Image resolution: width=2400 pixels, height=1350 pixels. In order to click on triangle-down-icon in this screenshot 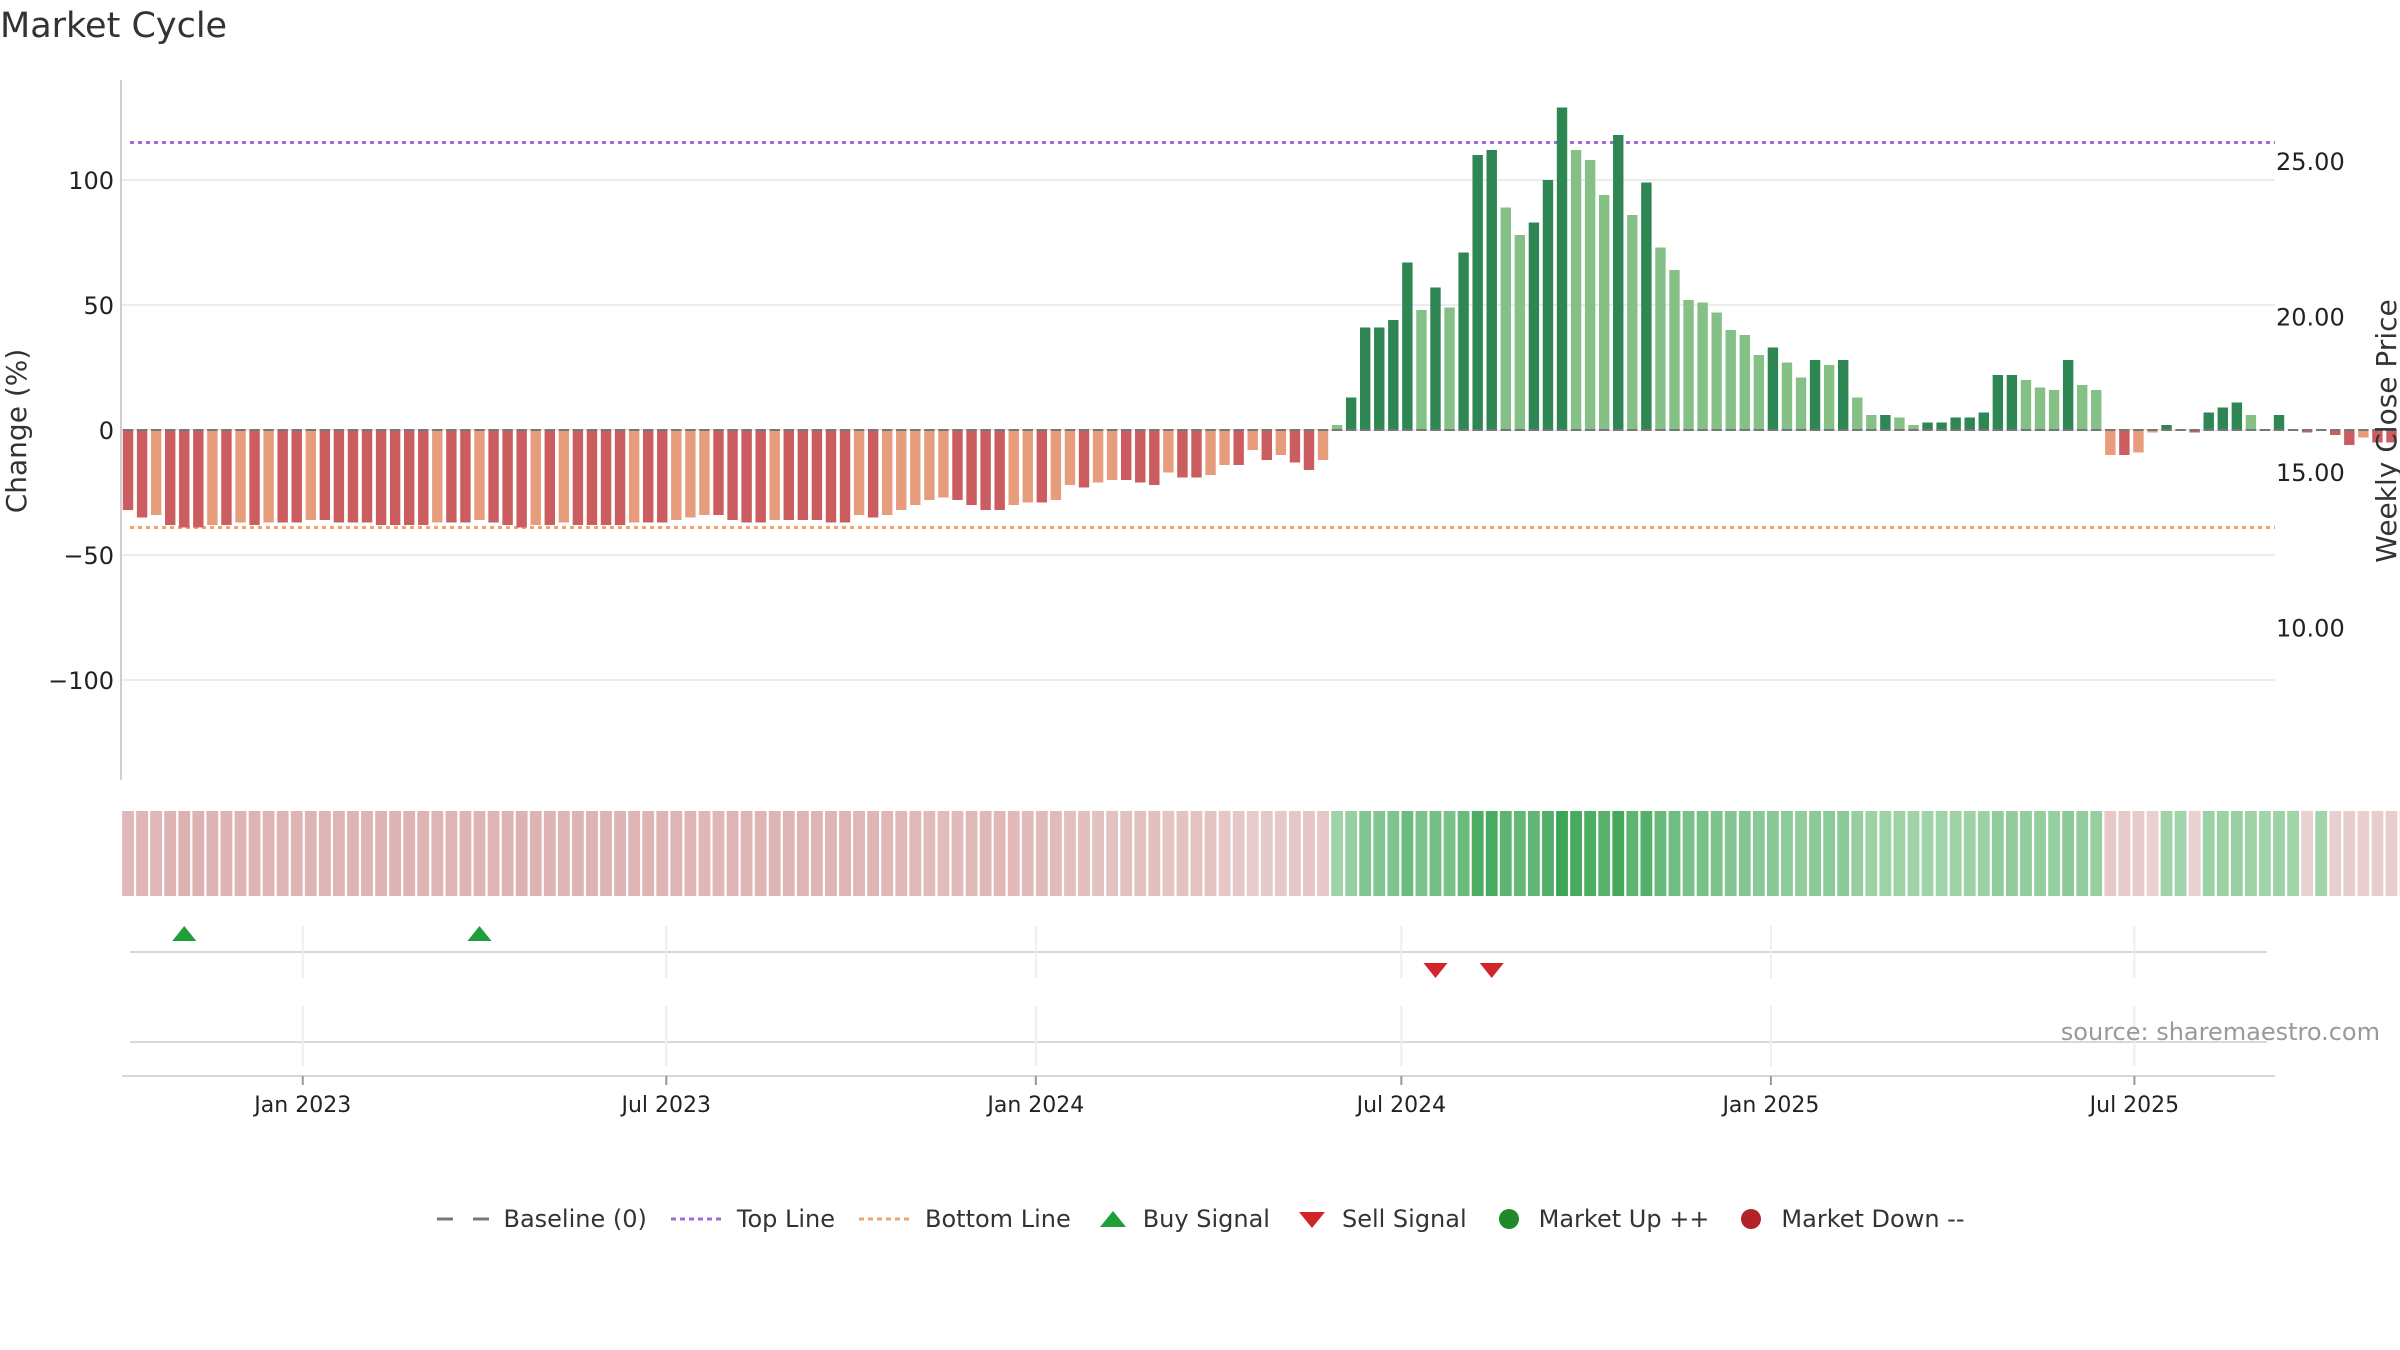, I will do `click(1311, 1220)`.